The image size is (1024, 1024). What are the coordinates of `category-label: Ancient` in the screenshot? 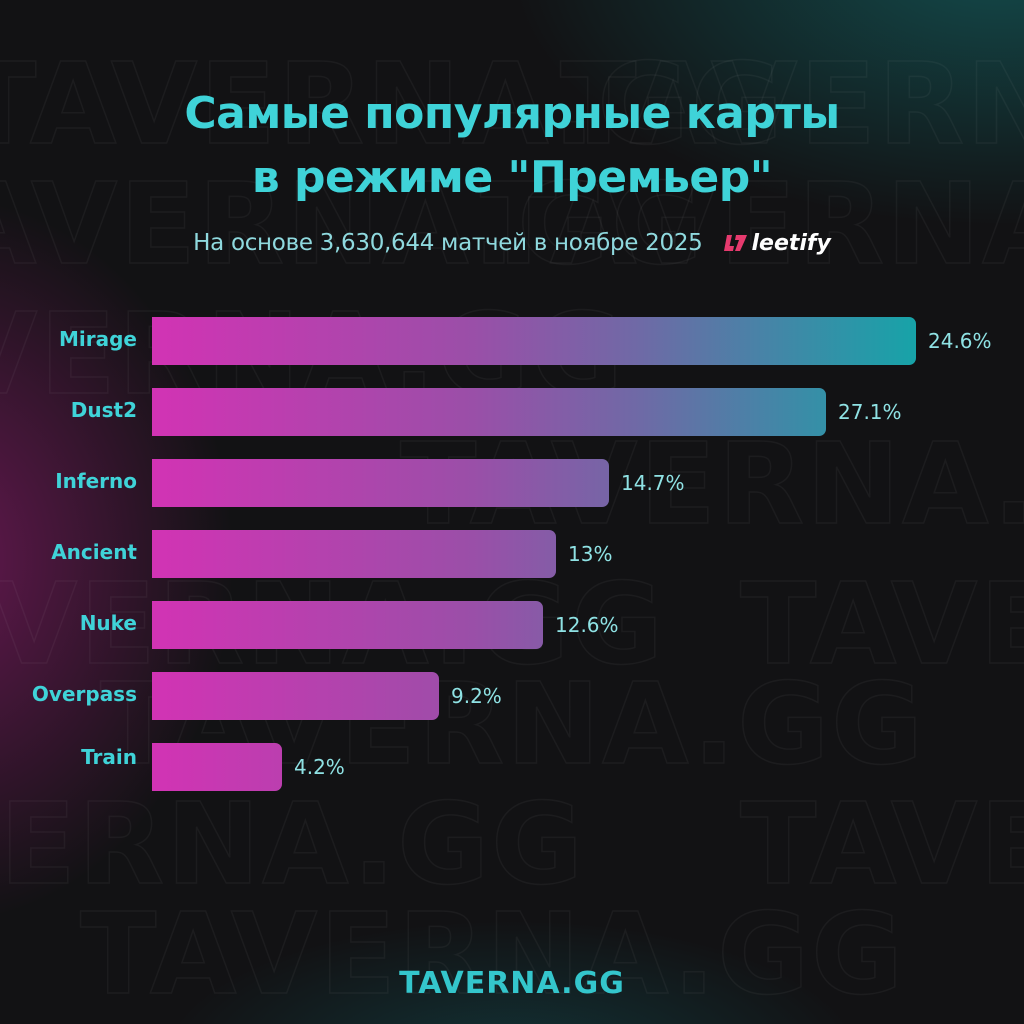 It's located at (94, 552).